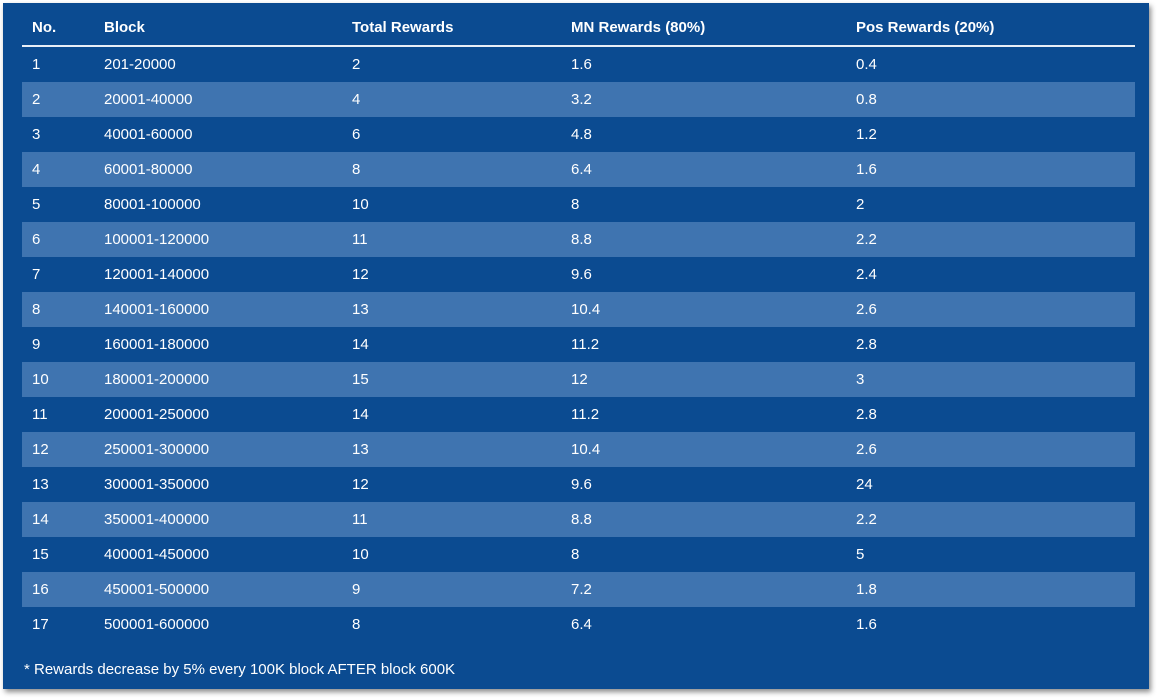 This screenshot has height=698, width=1158. What do you see at coordinates (157, 379) in the screenshot?
I see `cell-block: 180001-200000` at bounding box center [157, 379].